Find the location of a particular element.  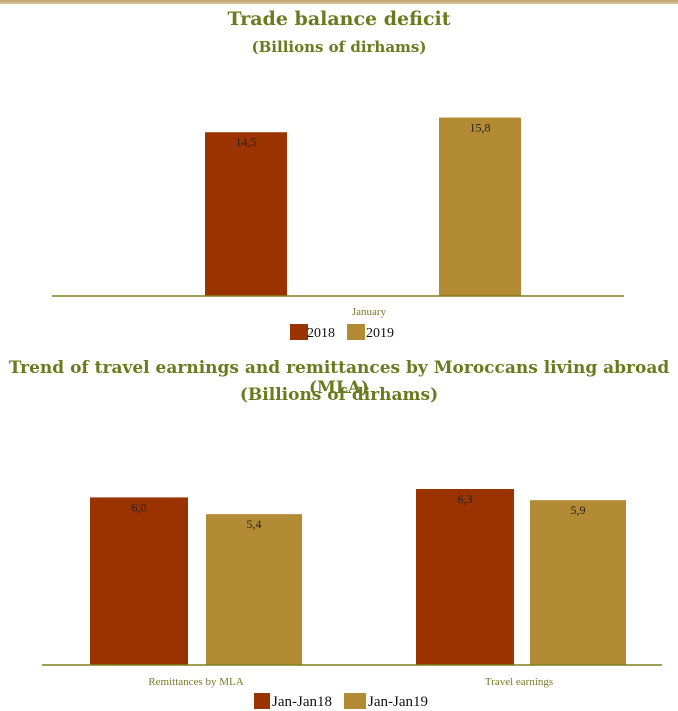

chart1-legend-label-0: 2018 is located at coordinates (321, 333).